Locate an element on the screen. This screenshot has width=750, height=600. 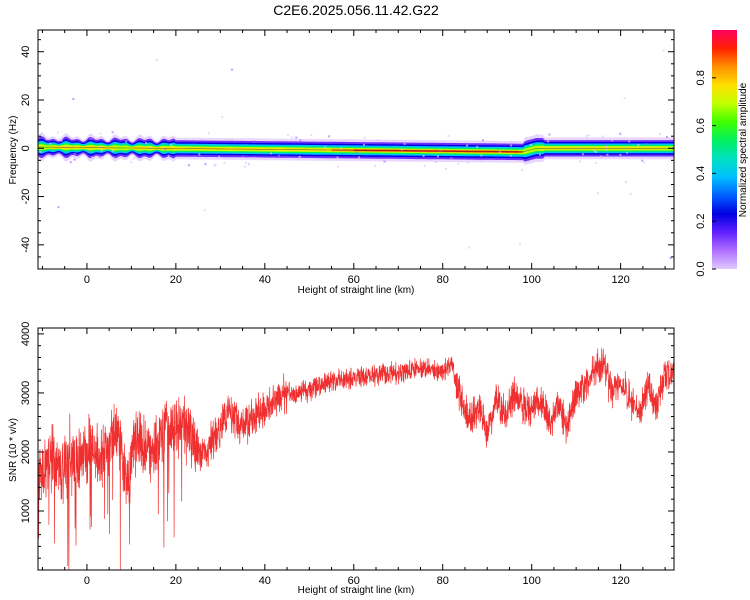
snr-x-tick-label: 100 is located at coordinates (531, 581).